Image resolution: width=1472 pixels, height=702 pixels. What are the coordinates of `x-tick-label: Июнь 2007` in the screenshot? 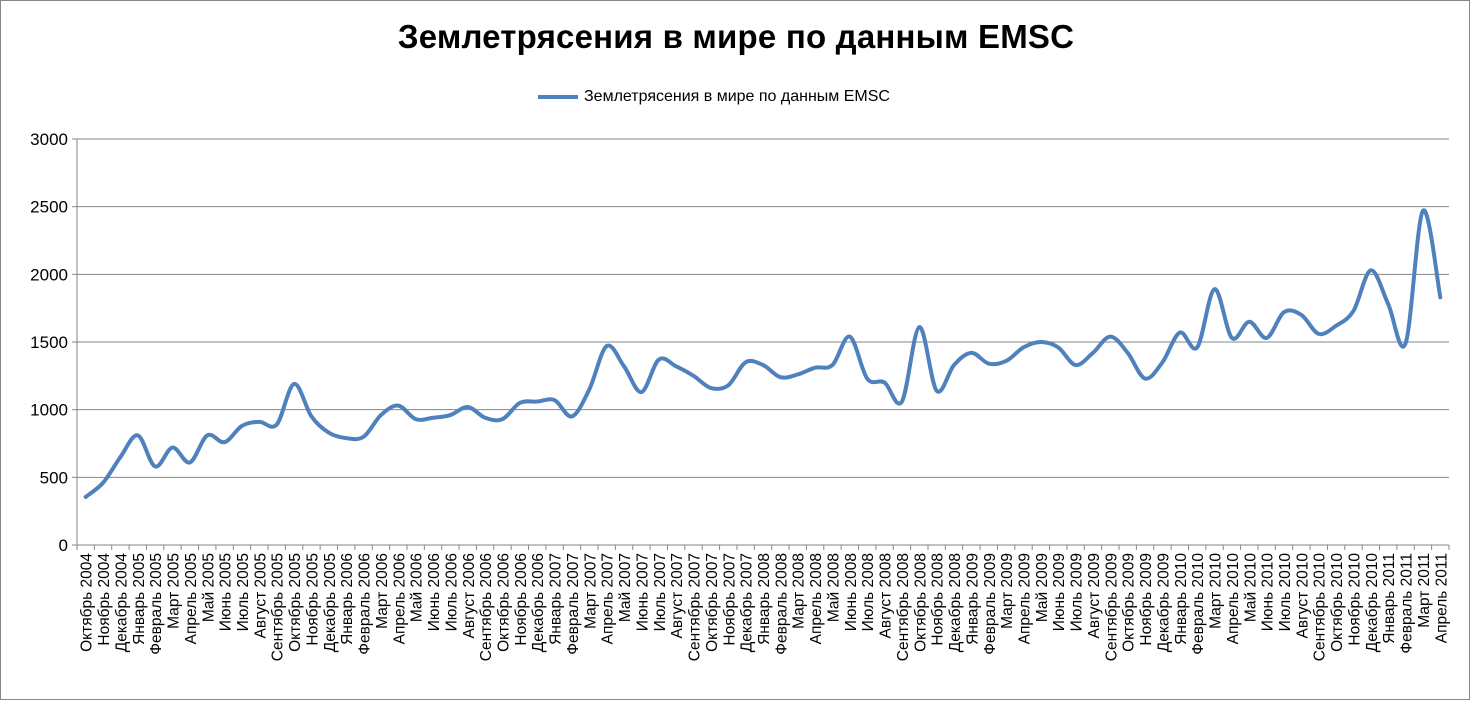 It's located at (642, 592).